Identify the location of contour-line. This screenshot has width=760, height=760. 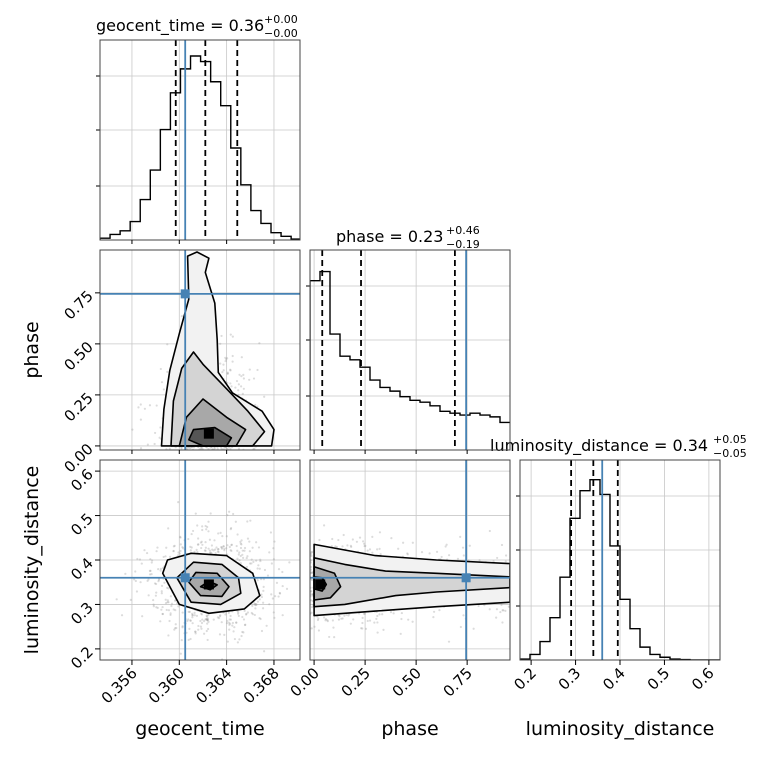
(411, 582).